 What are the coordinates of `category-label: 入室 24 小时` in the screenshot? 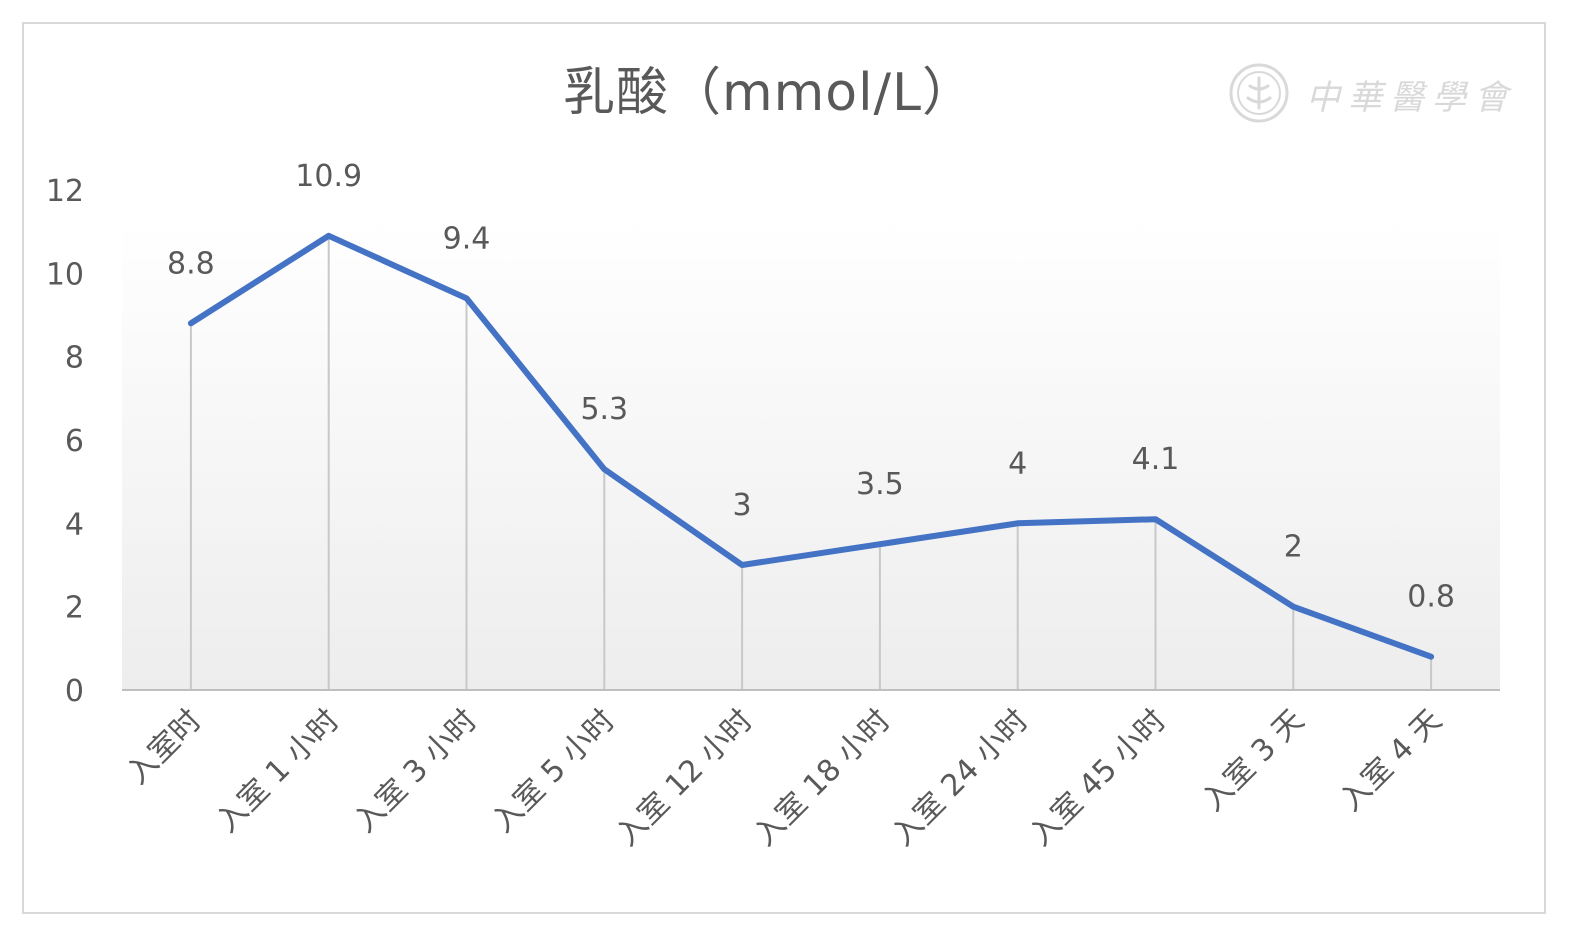 It's located at (960, 778).